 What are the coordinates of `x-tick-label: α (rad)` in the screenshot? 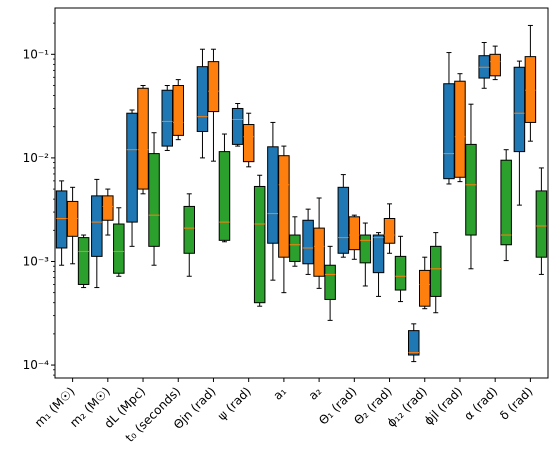 It's located at (480, 403).